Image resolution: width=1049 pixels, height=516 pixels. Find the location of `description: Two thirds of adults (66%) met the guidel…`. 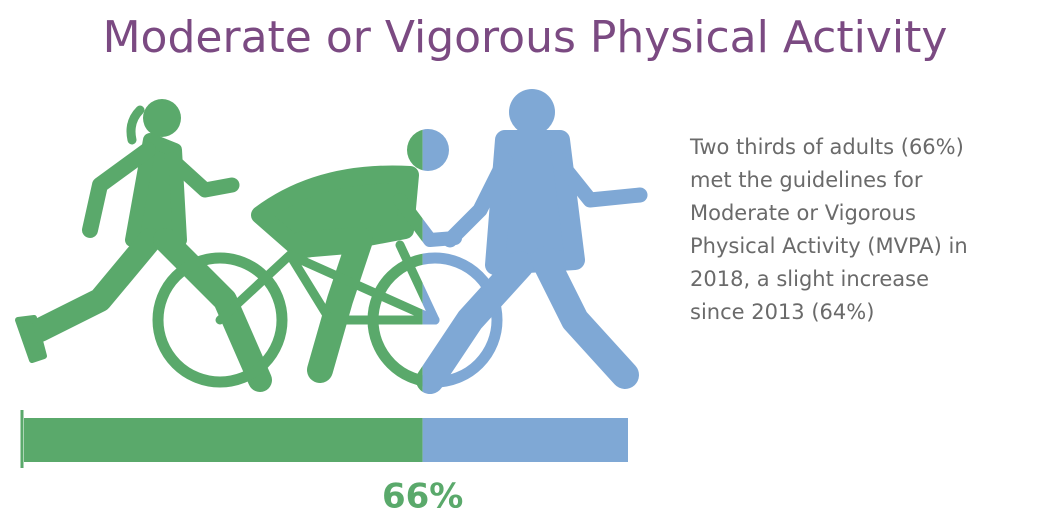

description: Two thirds of adults (66%) met the guidel… is located at coordinates (828, 229).